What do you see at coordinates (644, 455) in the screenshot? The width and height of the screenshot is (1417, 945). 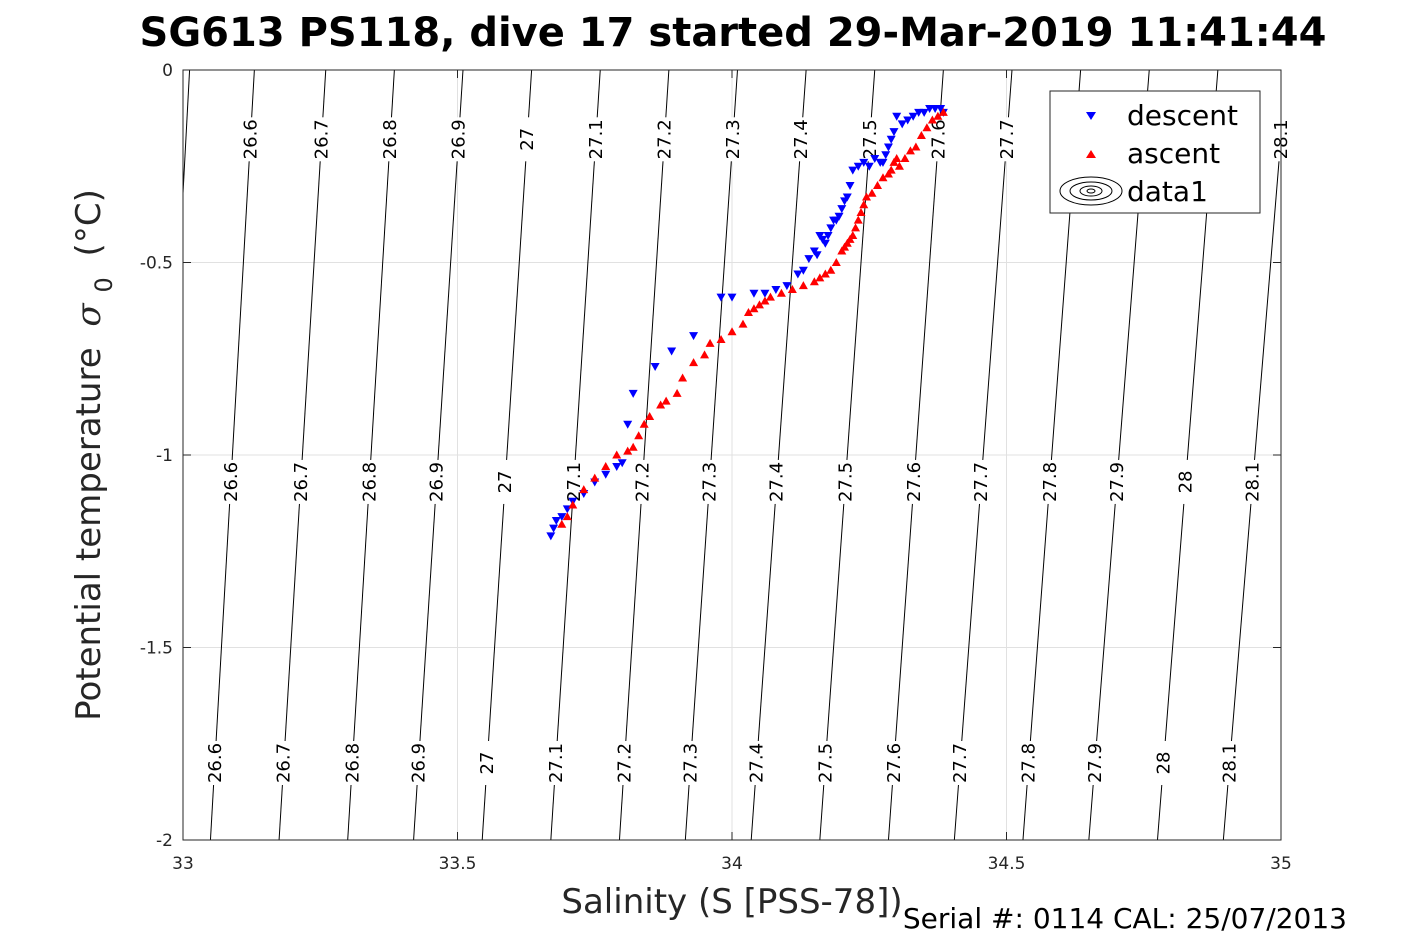 I see `density-contour-27.2` at bounding box center [644, 455].